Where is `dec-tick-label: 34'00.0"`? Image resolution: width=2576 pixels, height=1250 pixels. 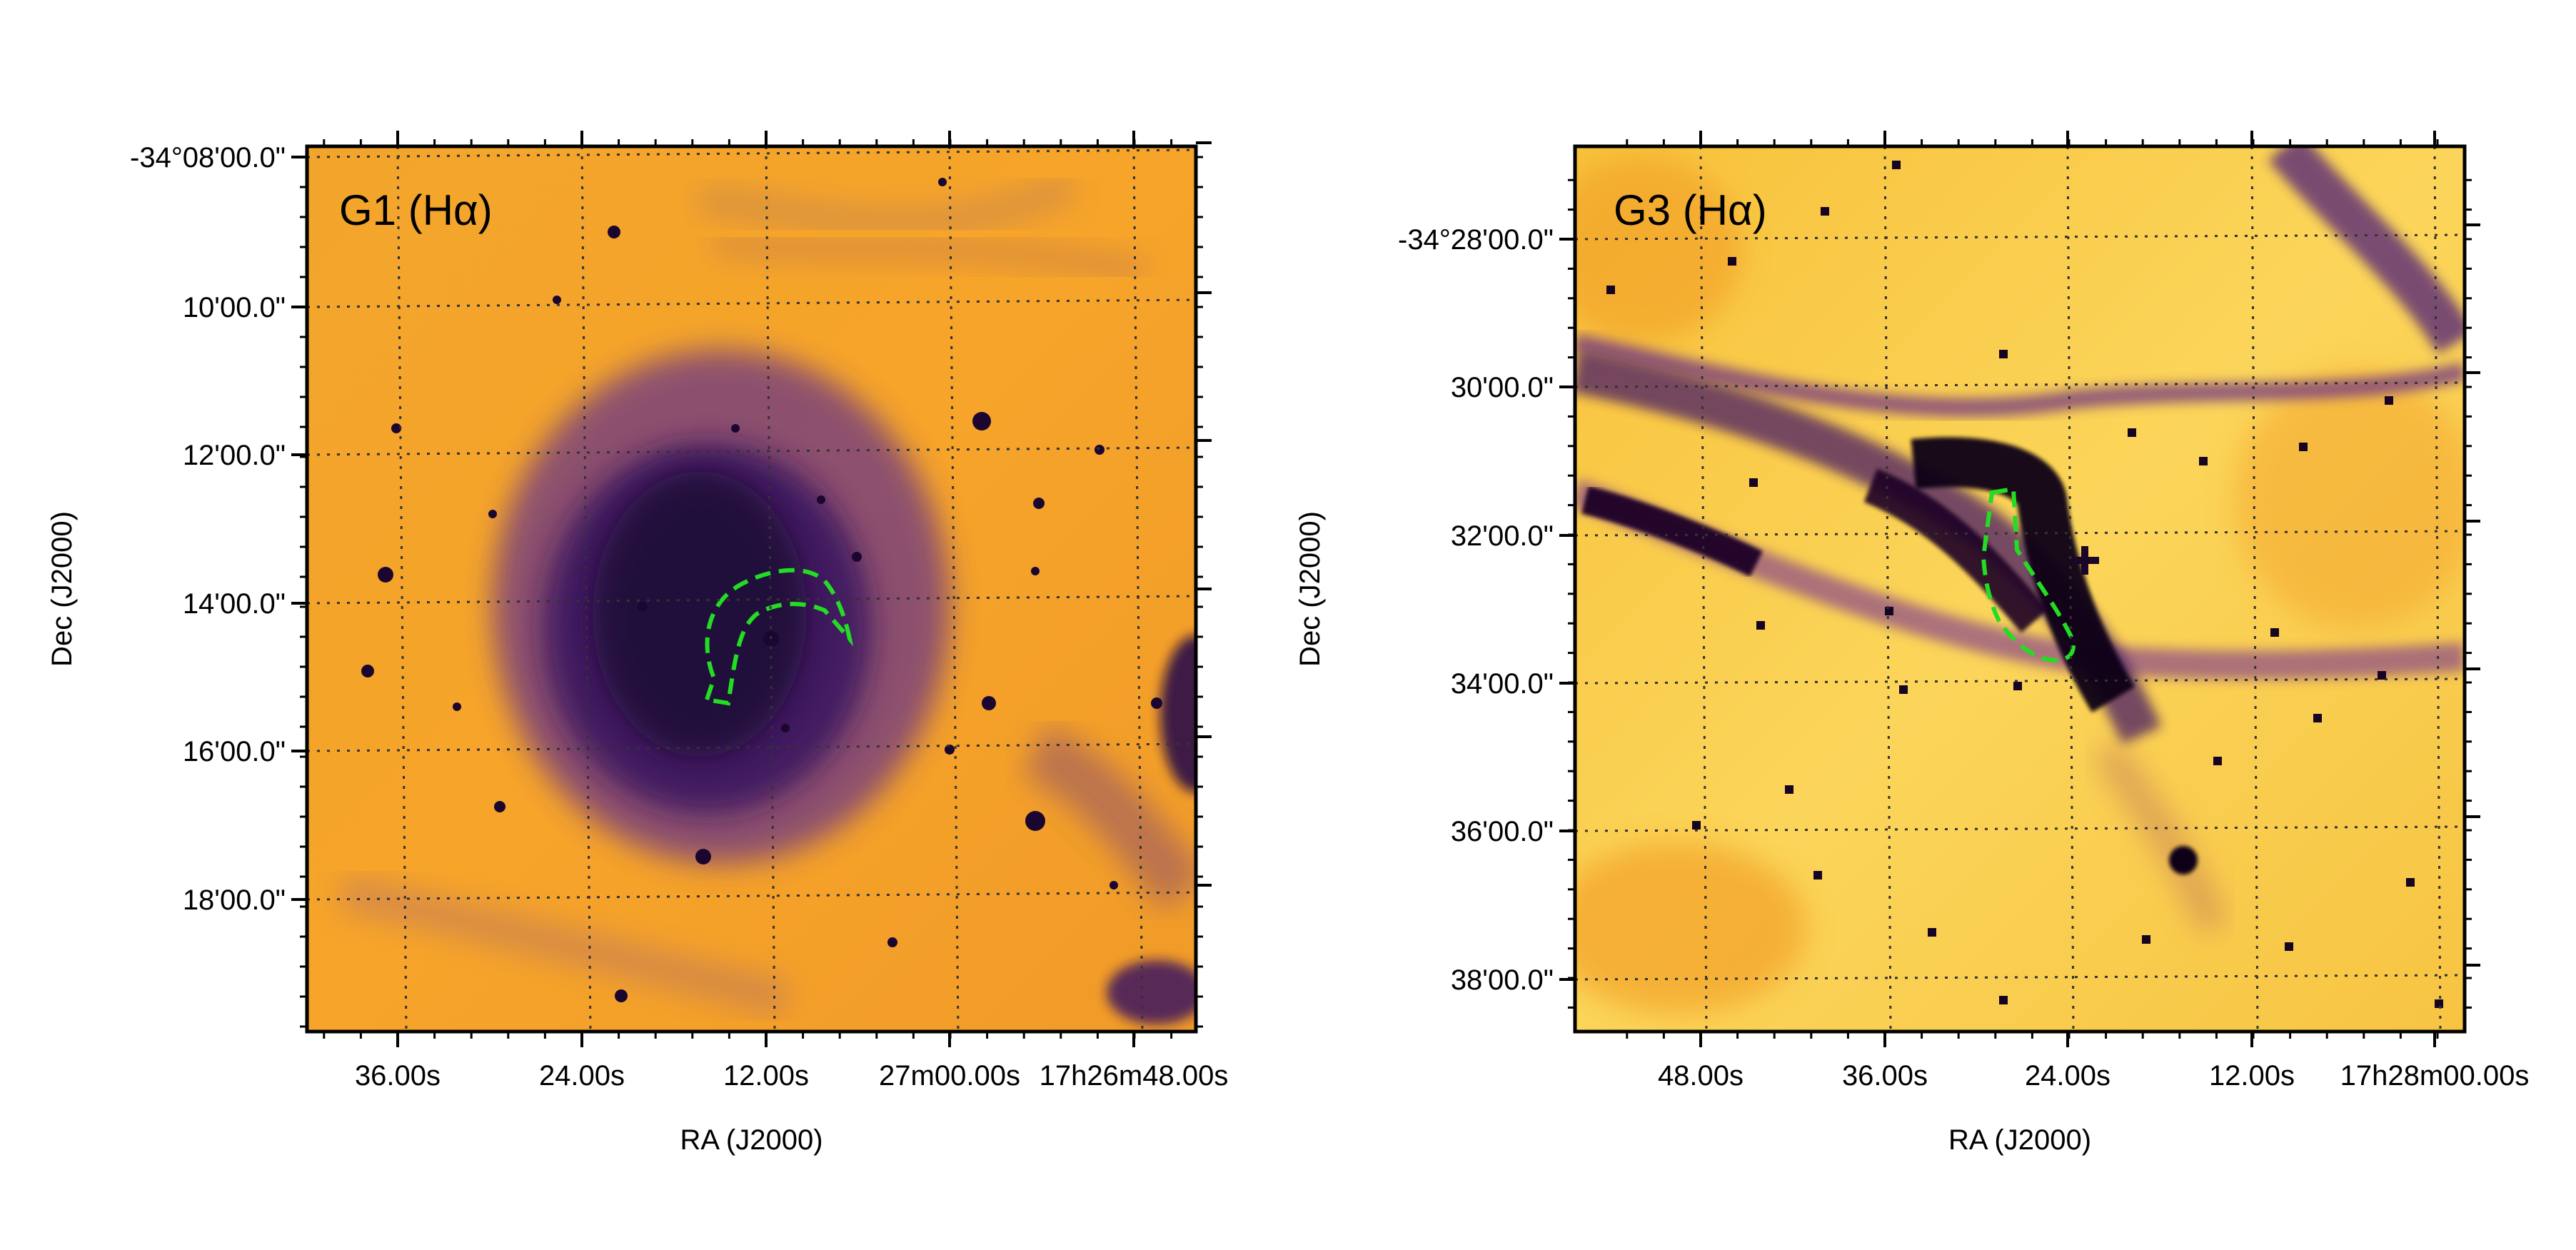 dec-tick-label: 34'00.0" is located at coordinates (1502, 684).